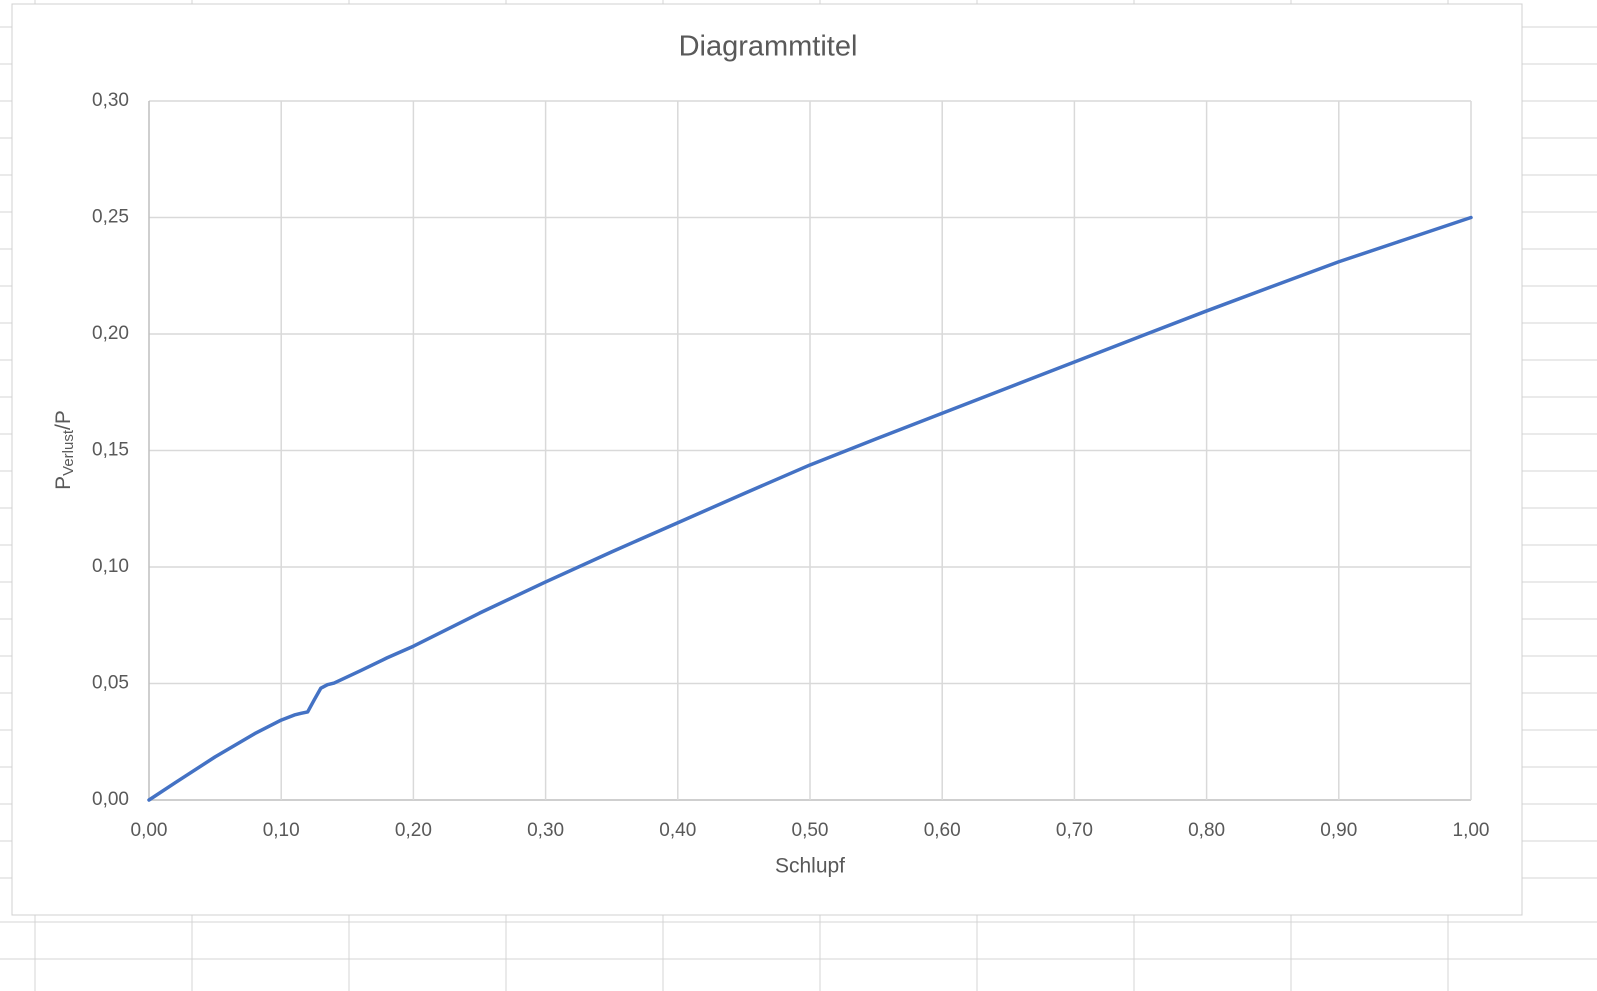 The image size is (1597, 991). I want to click on y-tick-label: 0,25, so click(110, 217).